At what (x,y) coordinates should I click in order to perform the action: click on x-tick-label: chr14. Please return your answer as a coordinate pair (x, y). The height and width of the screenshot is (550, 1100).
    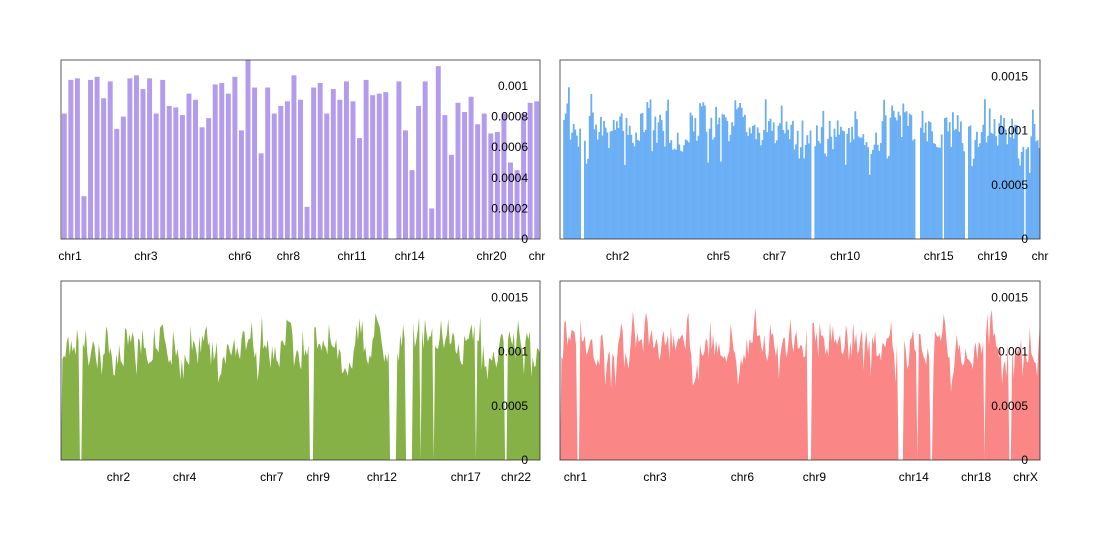
    Looking at the image, I should click on (914, 477).